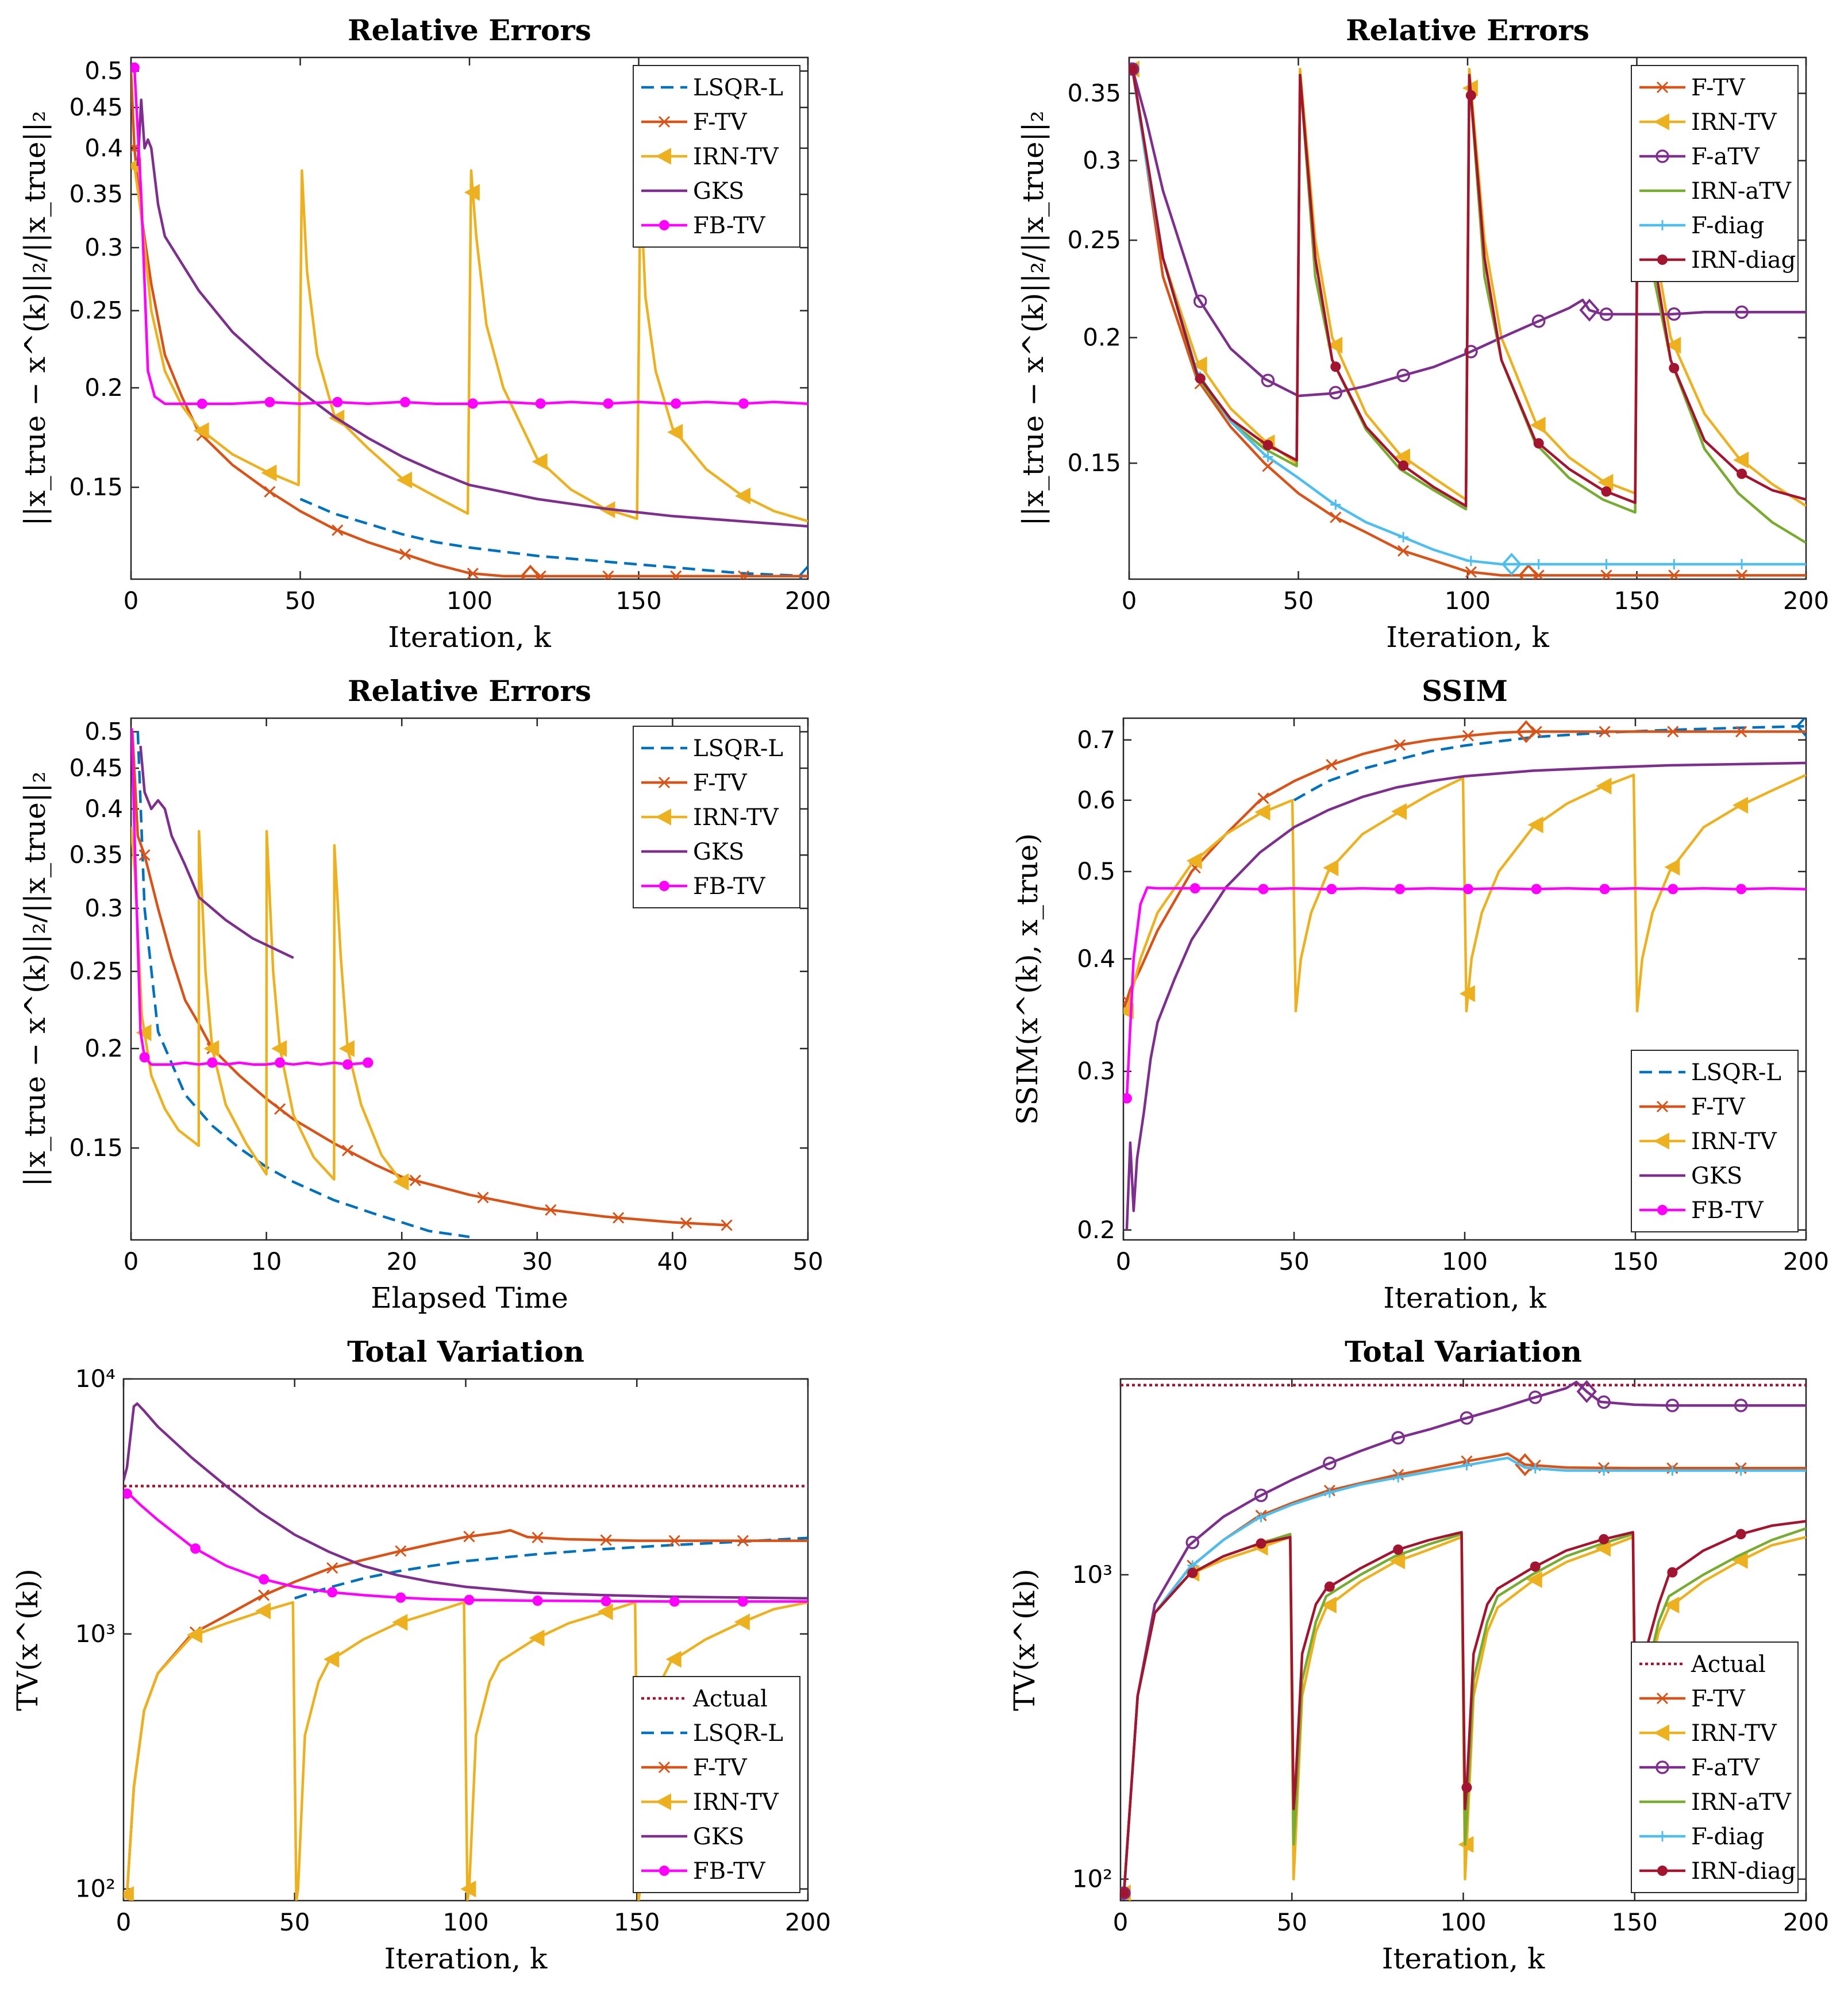 This screenshot has height=1996, width=1848. What do you see at coordinates (803, 571) in the screenshot?
I see `end-marker-lsqr-l` at bounding box center [803, 571].